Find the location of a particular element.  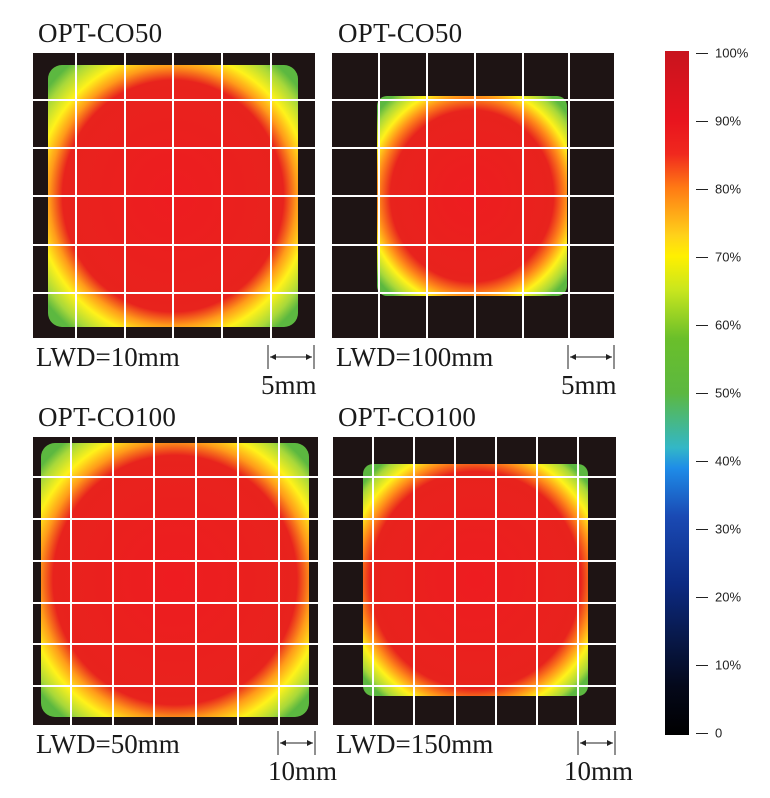

color-bar-tick-label: 30% is located at coordinates (728, 529).